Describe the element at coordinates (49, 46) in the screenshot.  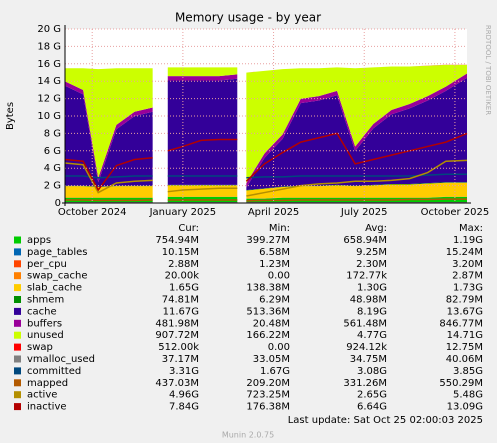
I see `y-tick-label: 18 G` at that location.